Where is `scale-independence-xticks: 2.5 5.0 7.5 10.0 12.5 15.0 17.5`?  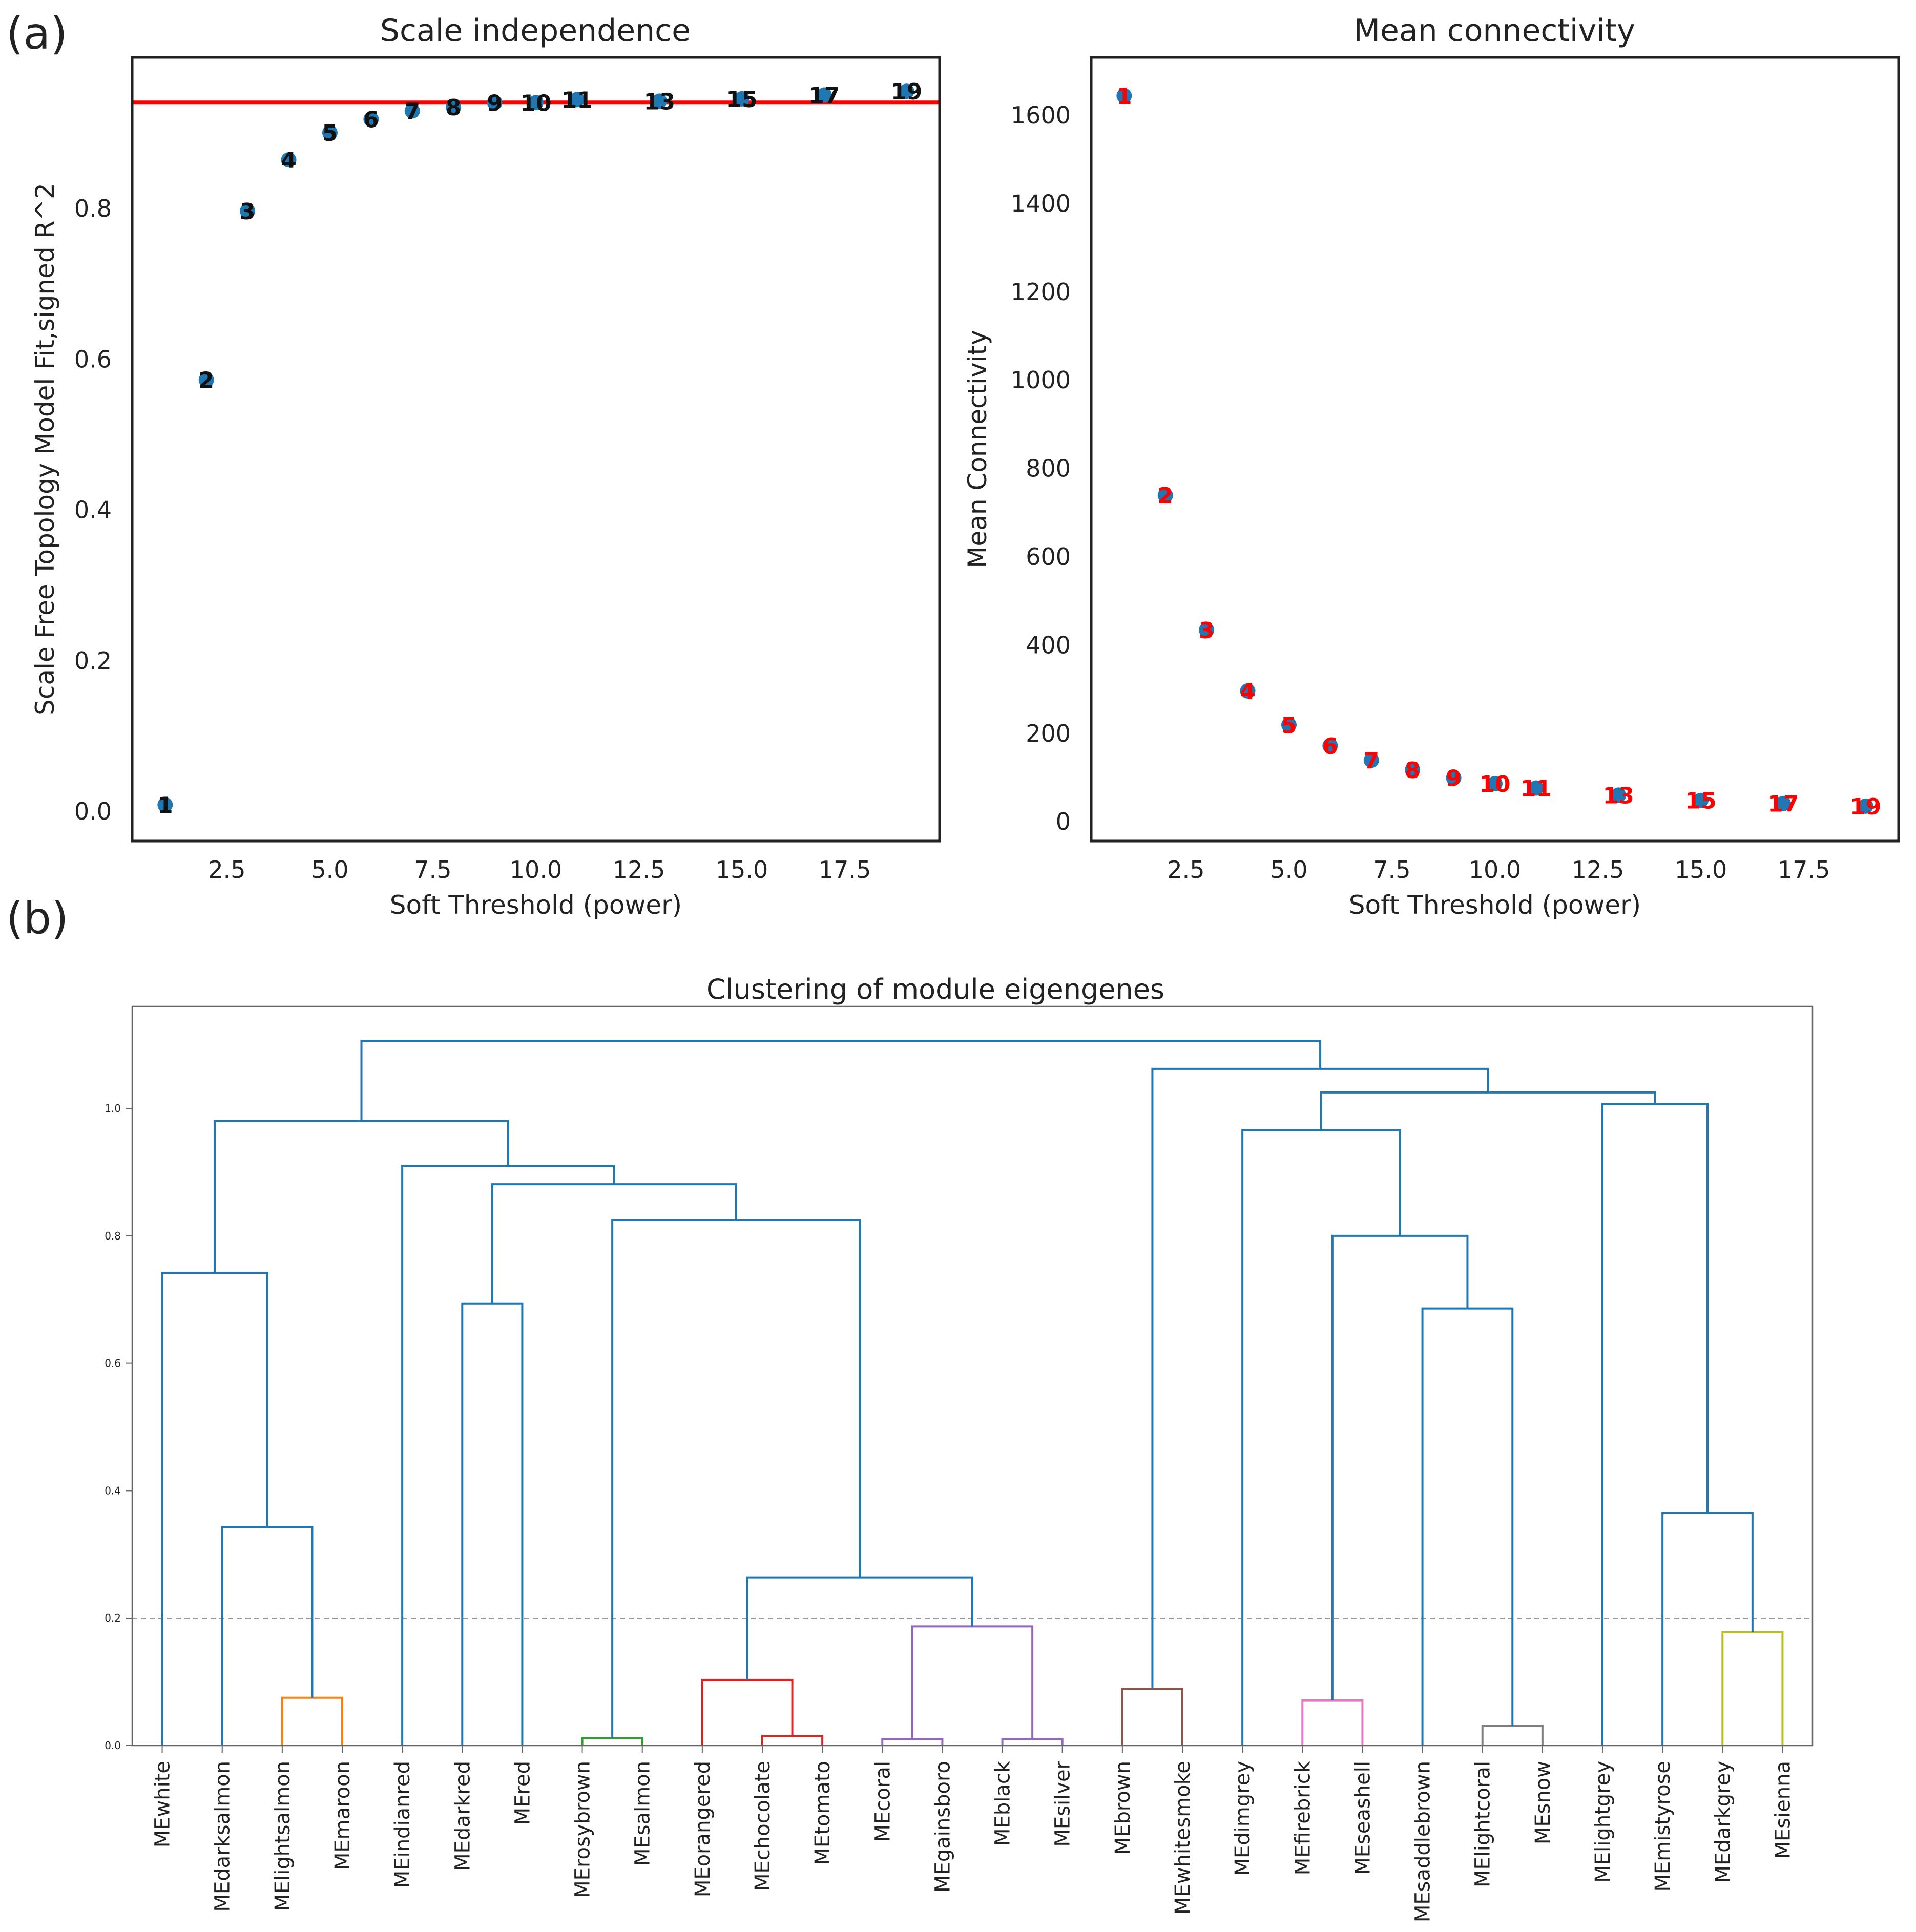 scale-independence-xticks: 2.5 5.0 7.5 10.0 12.5 15.0 17.5 is located at coordinates (539, 870).